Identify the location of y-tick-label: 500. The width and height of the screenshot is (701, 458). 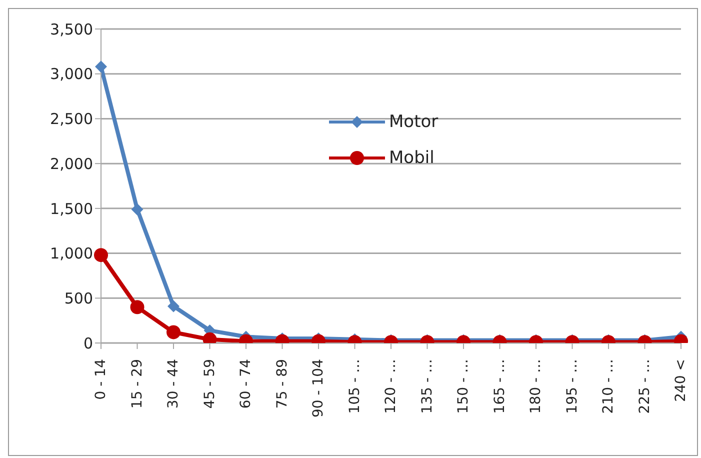
(78, 298).